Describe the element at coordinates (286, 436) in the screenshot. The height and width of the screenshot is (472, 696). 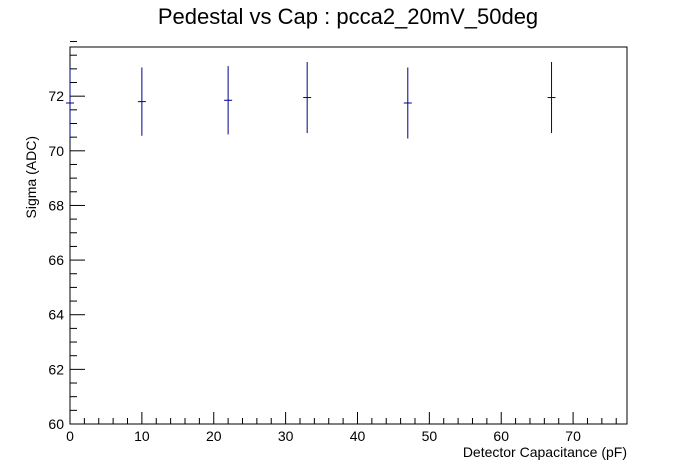
I see `x-tick-label: 30` at that location.